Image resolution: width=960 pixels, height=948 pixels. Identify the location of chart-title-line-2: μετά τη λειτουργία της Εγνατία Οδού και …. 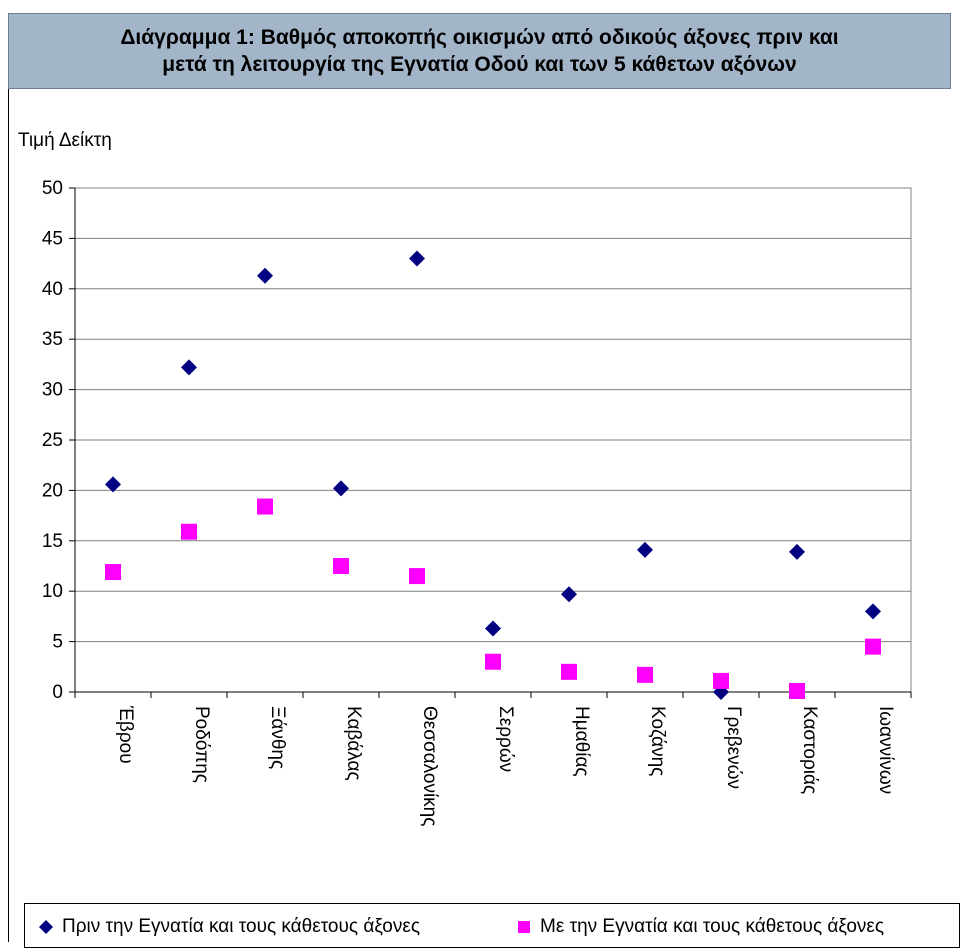
(479, 64).